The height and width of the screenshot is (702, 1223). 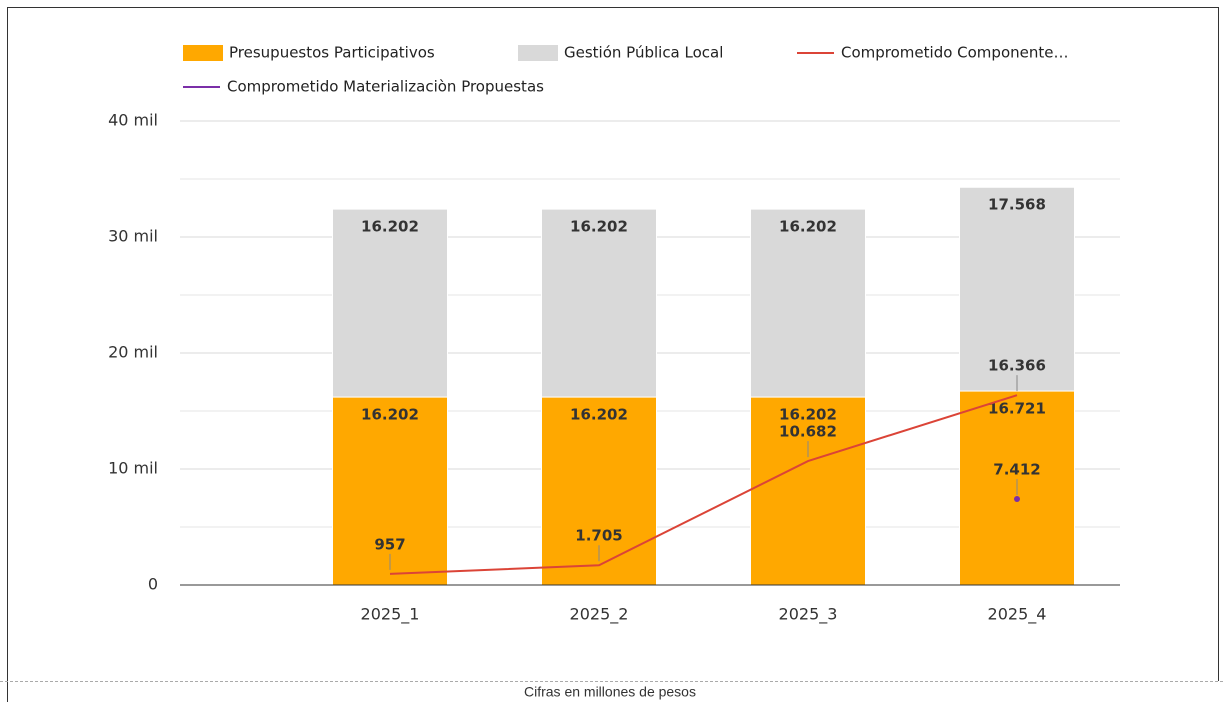 What do you see at coordinates (598, 536) in the screenshot?
I see `line-value-label: 1.705` at bounding box center [598, 536].